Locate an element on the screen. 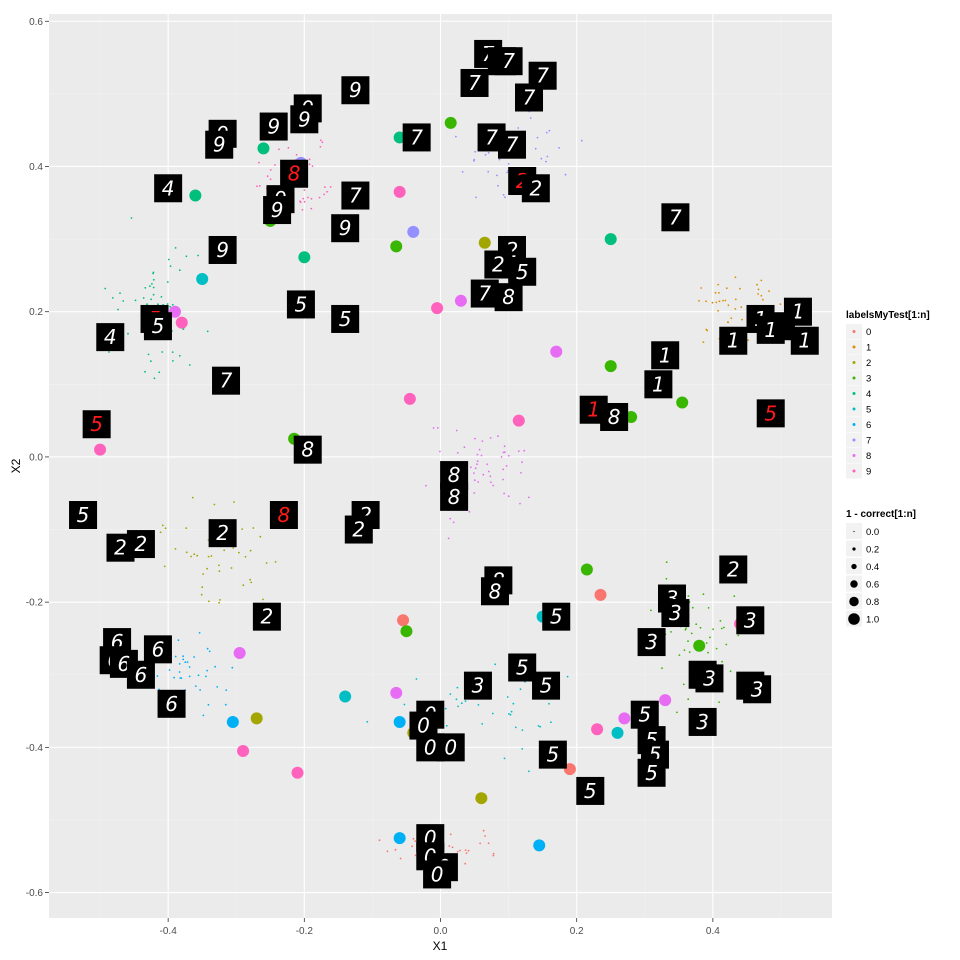  x-tick-label: 0.2 is located at coordinates (577, 931).